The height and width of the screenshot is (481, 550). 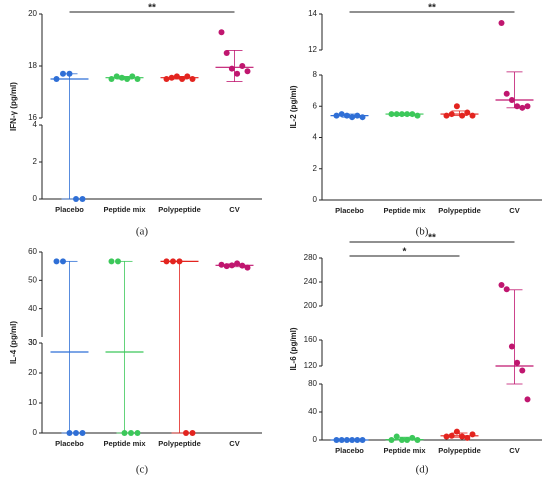 What do you see at coordinates (32, 251) in the screenshot?
I see `y-tick-label: 60` at bounding box center [32, 251].